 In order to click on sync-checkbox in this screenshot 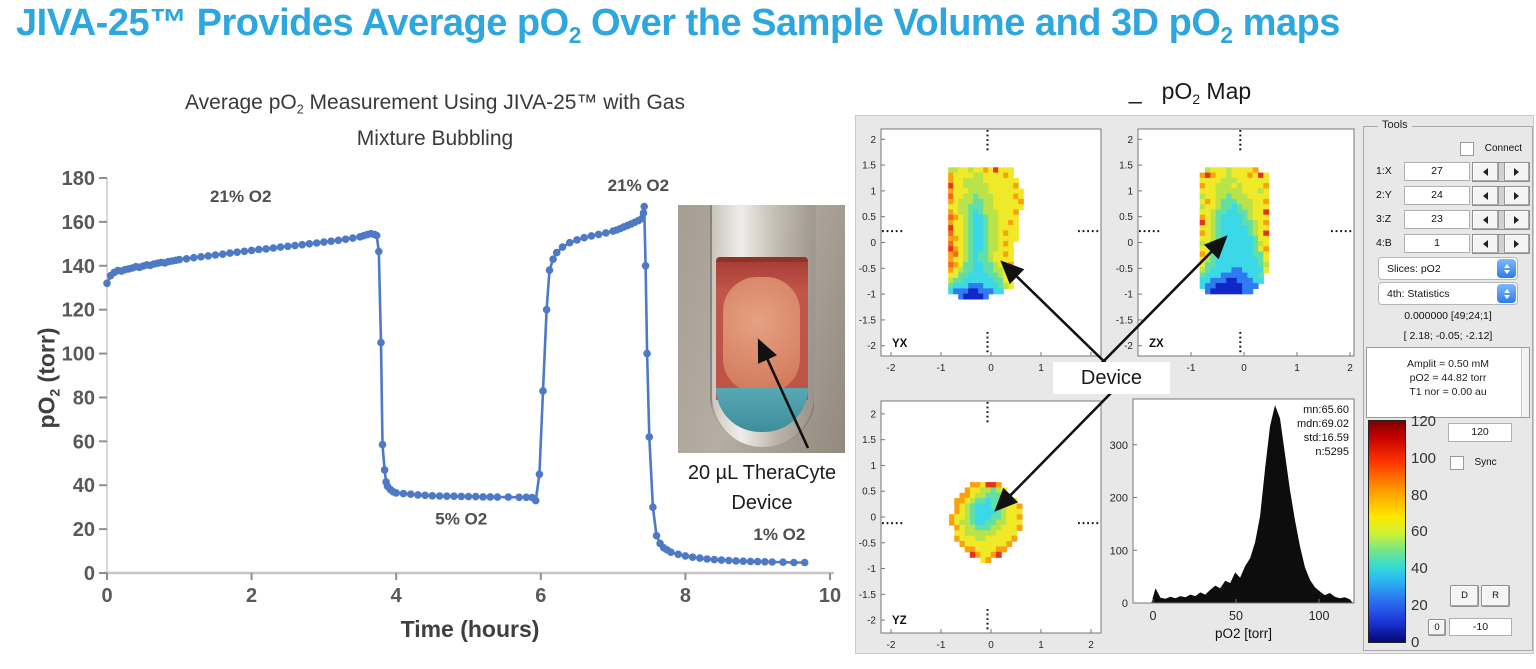, I will do `click(1457, 462)`.